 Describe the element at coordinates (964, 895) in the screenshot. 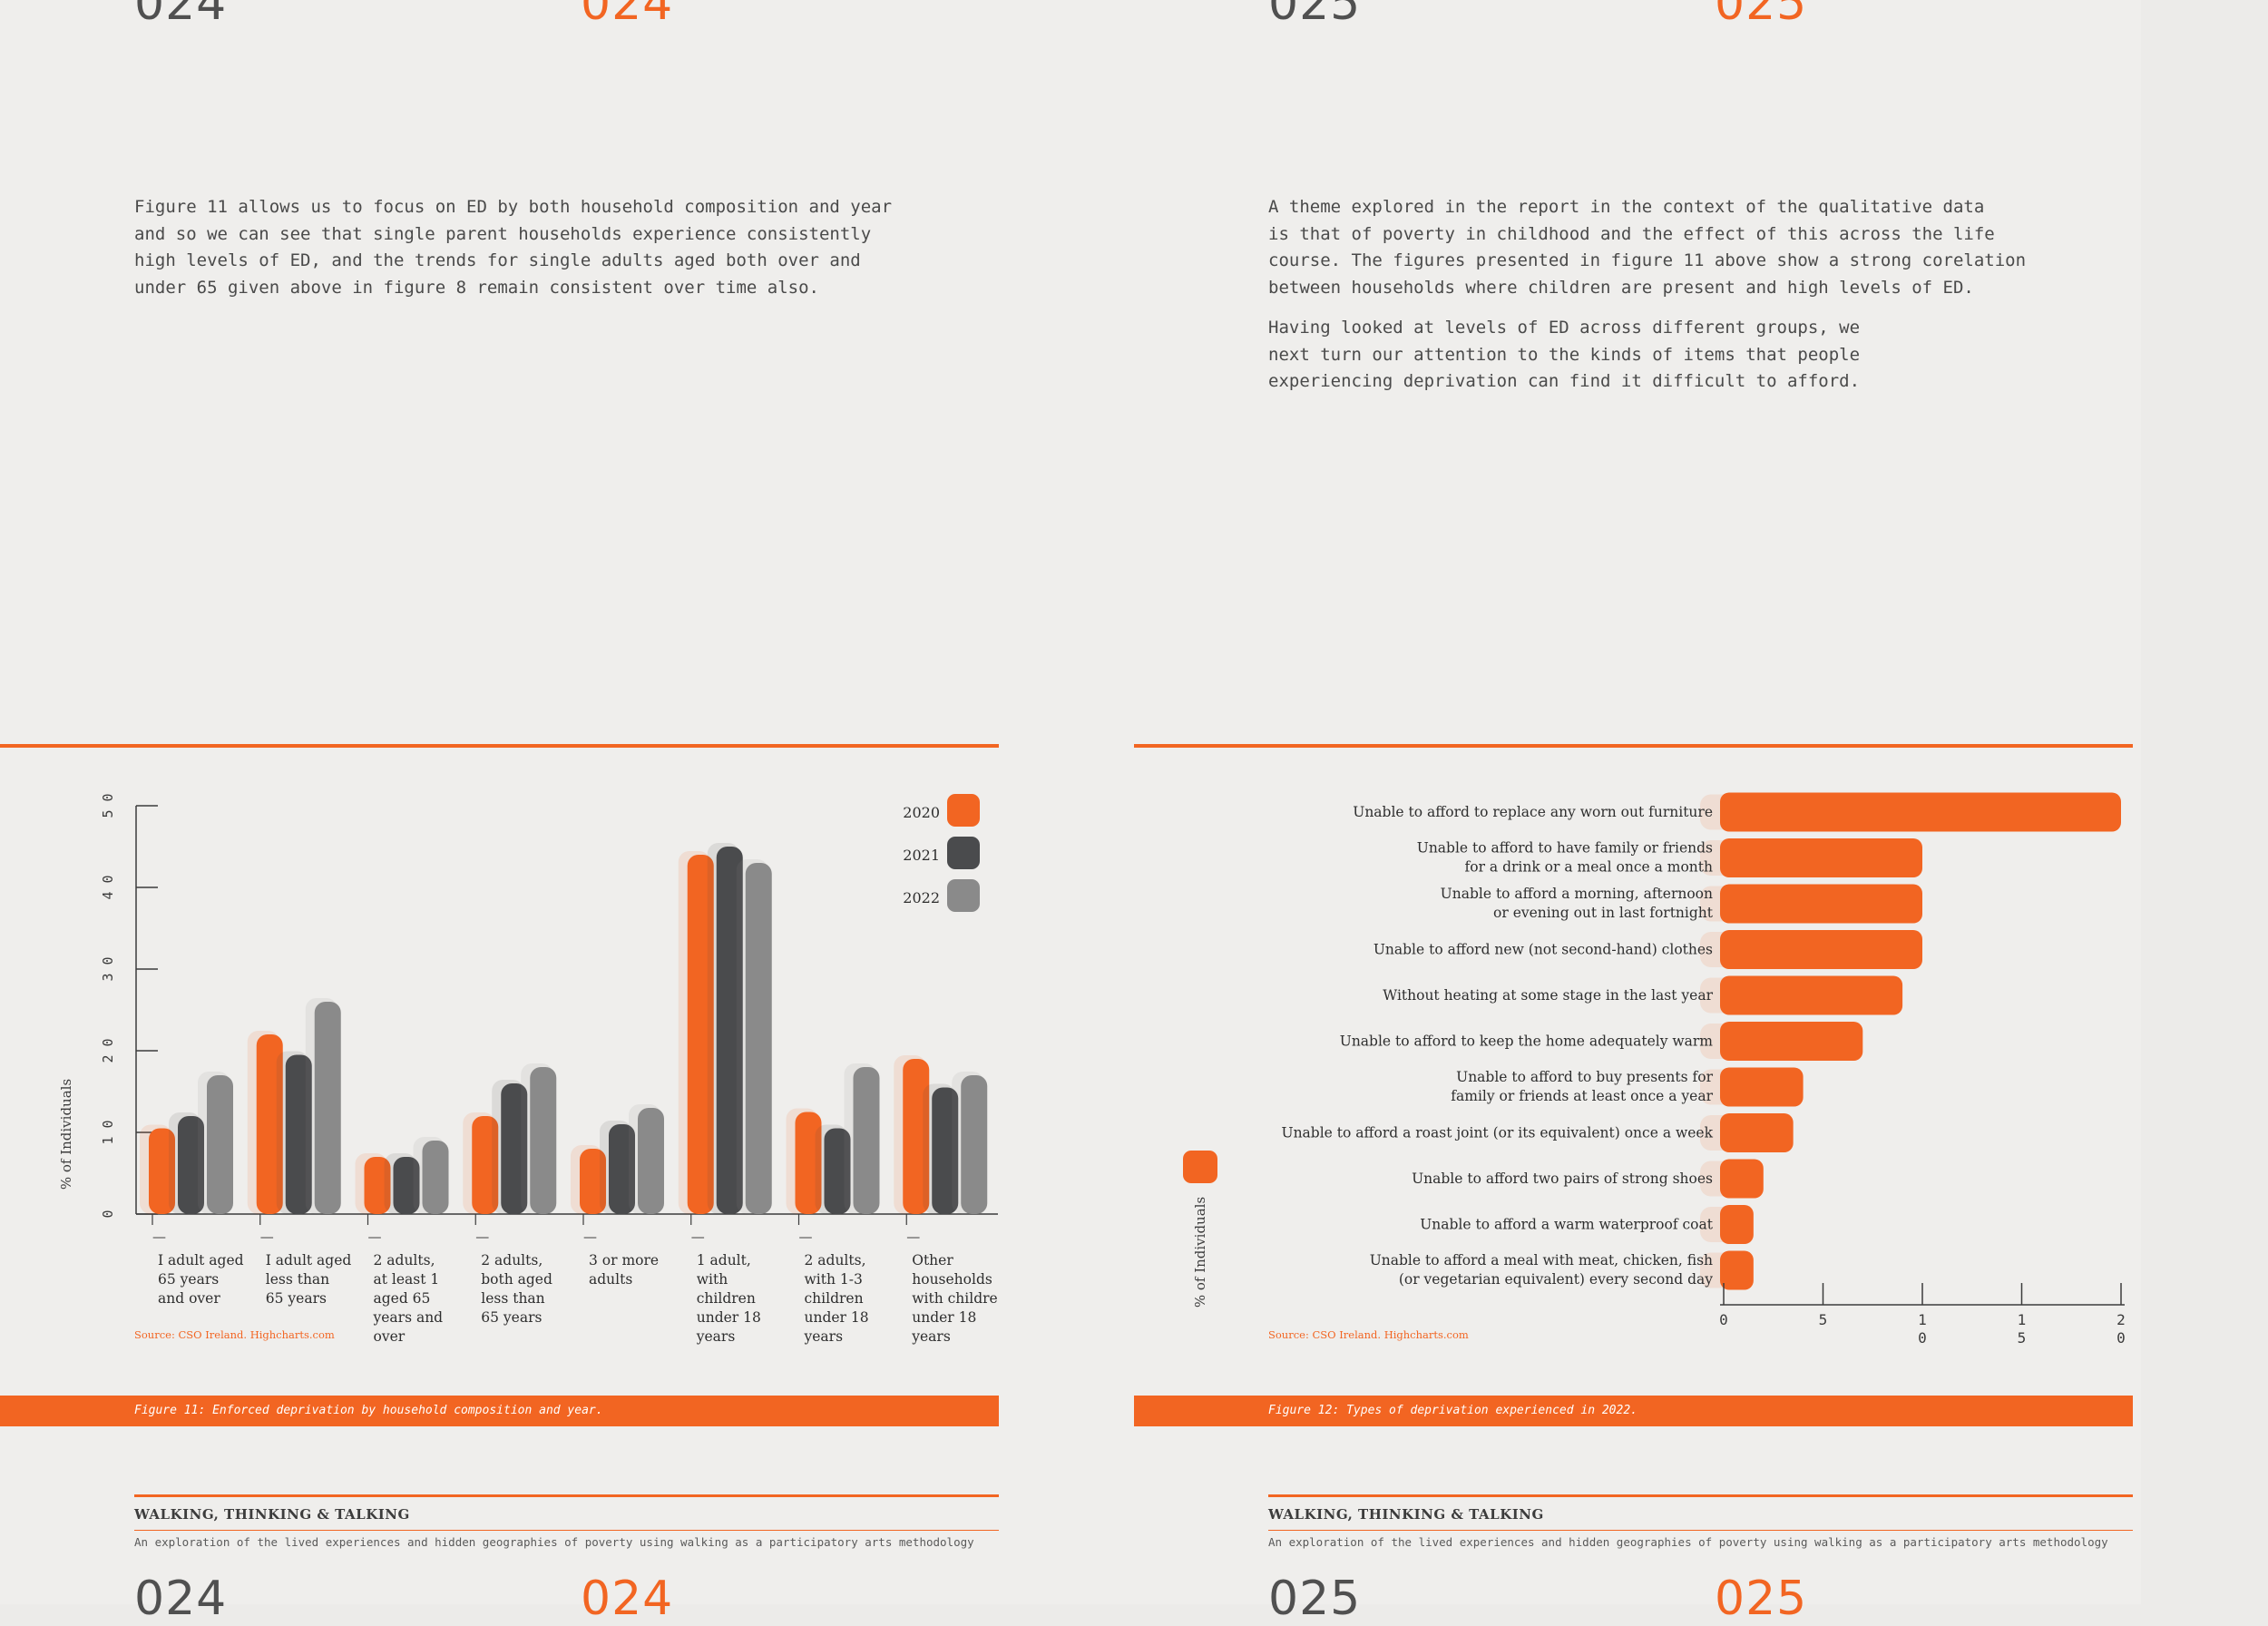

I see `legend-swatch-2022` at that location.